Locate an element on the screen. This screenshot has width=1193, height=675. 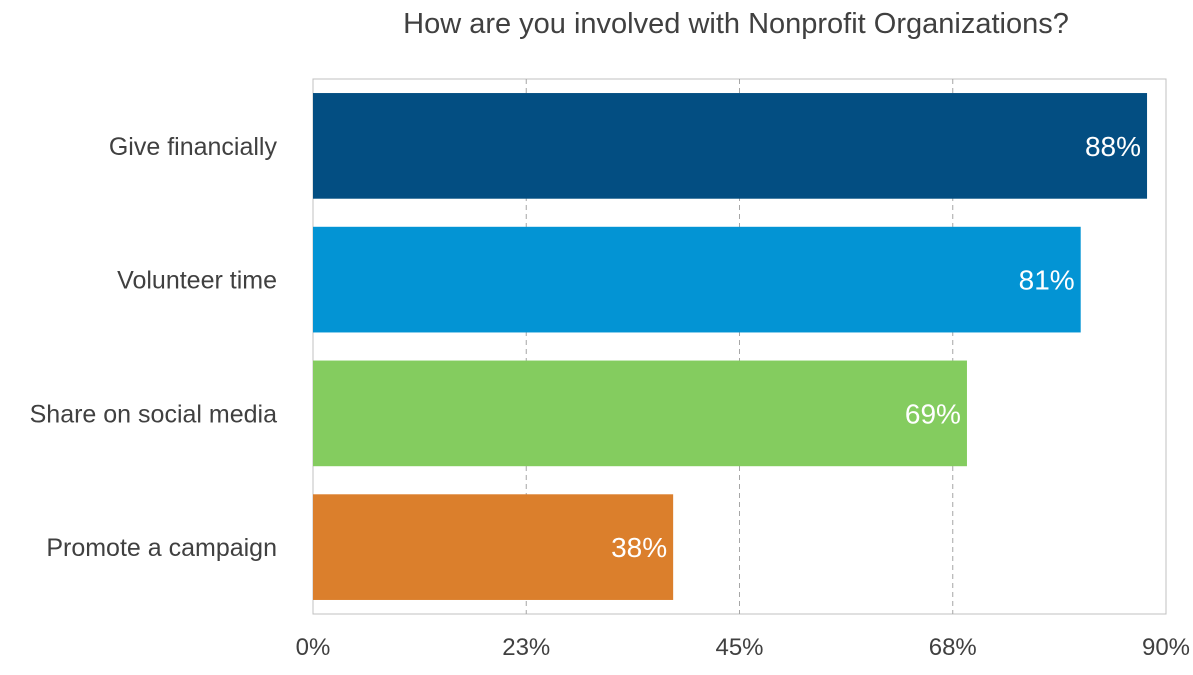
category-label: Give financially is located at coordinates (193, 147).